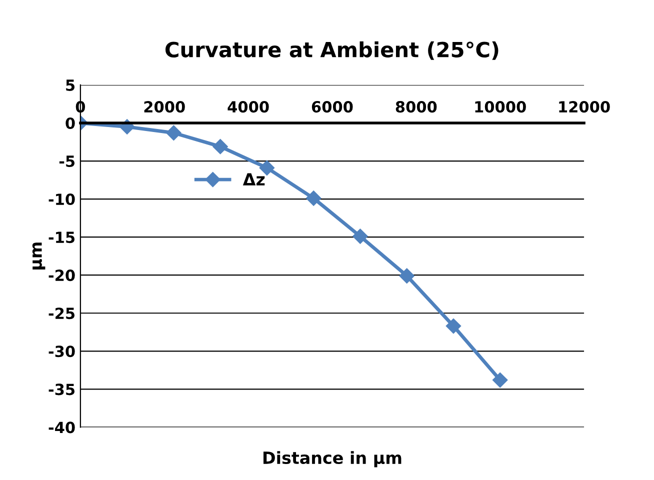  I want to click on y-tick-label: 0, so click(70, 123).